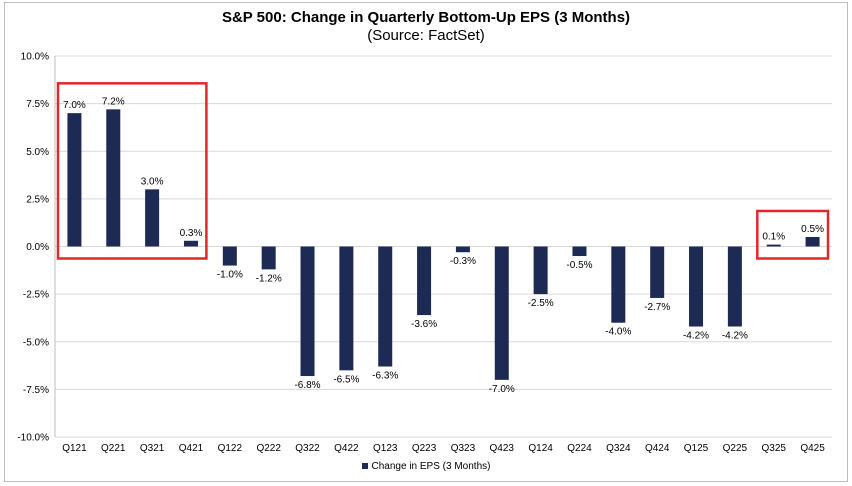 This screenshot has height=486, width=852. Describe the element at coordinates (657, 307) in the screenshot. I see `data-label: -2.7%` at that location.